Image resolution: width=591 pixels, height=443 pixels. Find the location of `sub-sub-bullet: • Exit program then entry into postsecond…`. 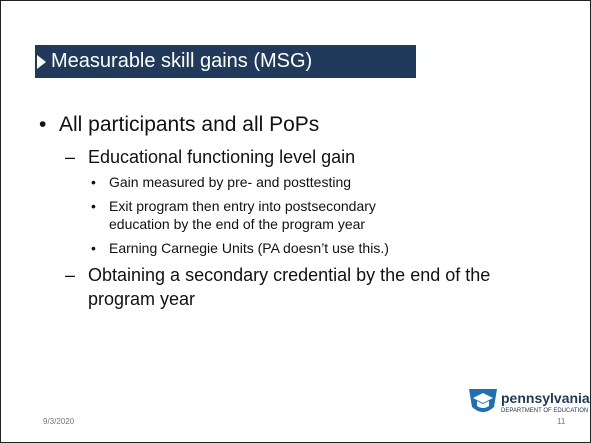

sub-sub-bullet: • Exit program then entry into postsecond… is located at coordinates (325, 215).